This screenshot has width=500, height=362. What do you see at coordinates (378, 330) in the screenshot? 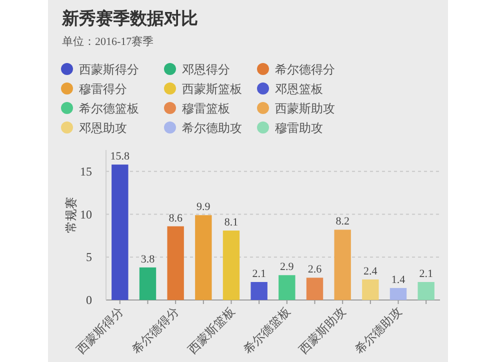
I see `x-tick-label: 希尔德助攻` at bounding box center [378, 330].